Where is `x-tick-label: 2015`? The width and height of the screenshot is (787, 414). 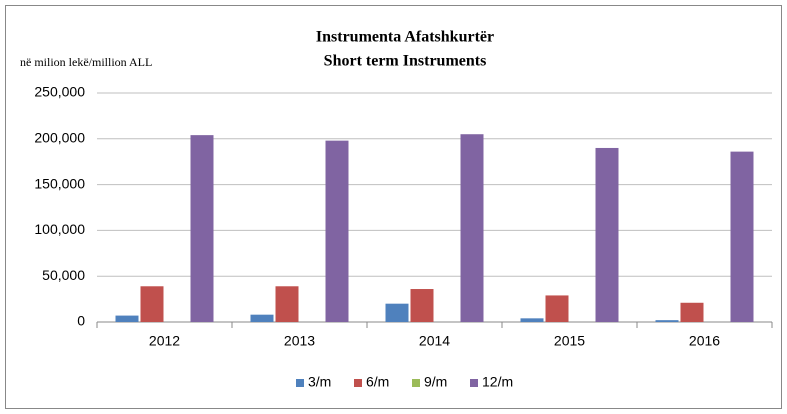 x-tick-label: 2015 is located at coordinates (569, 341).